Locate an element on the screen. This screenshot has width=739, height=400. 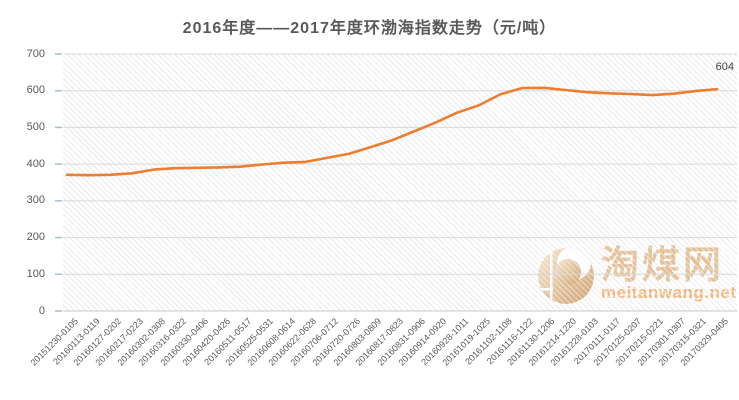
watermark: 淘煤网 meitanwang.net is located at coordinates (637, 275).